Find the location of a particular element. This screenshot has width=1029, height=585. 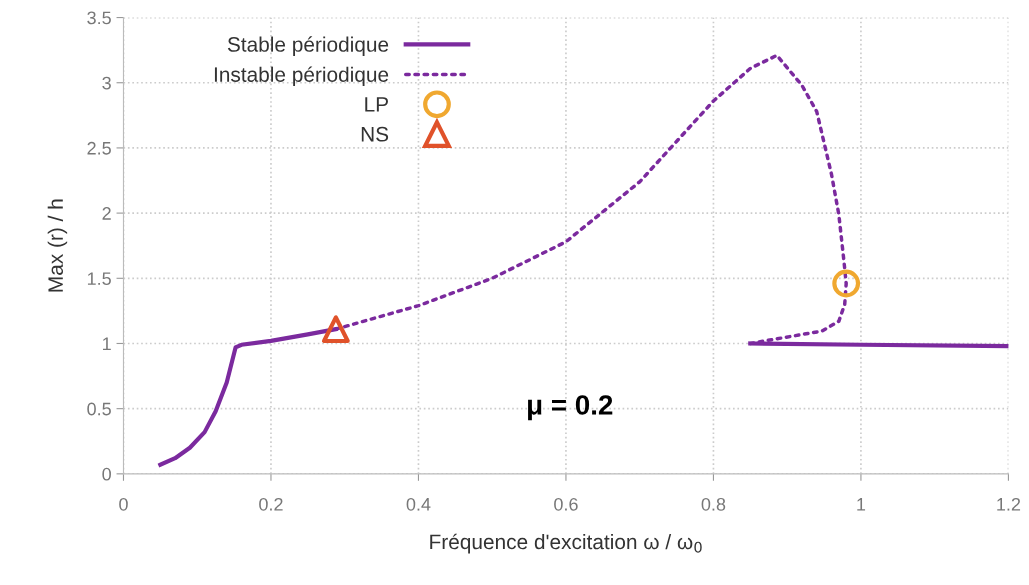

x-tick-label: 0.6 is located at coordinates (566, 504).